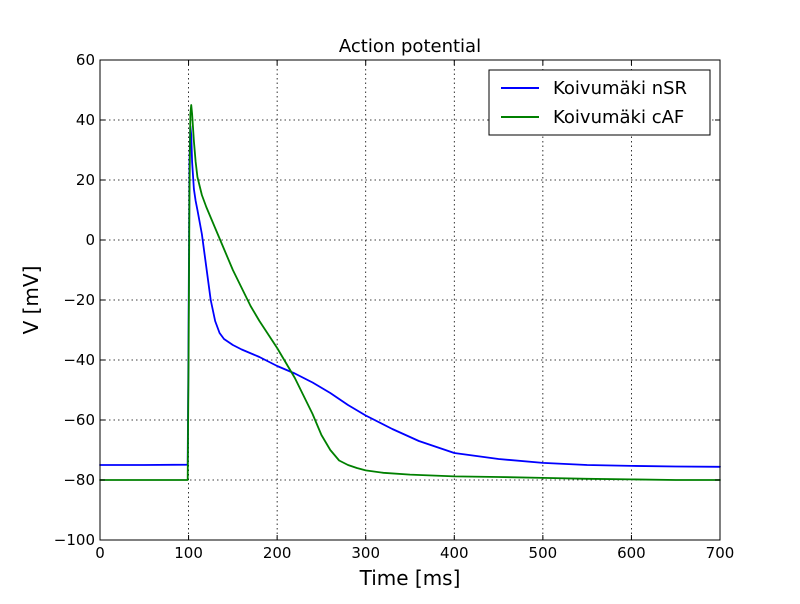 The image size is (800, 604). Describe the element at coordinates (720, 553) in the screenshot. I see `x-tick-label: 700` at that location.